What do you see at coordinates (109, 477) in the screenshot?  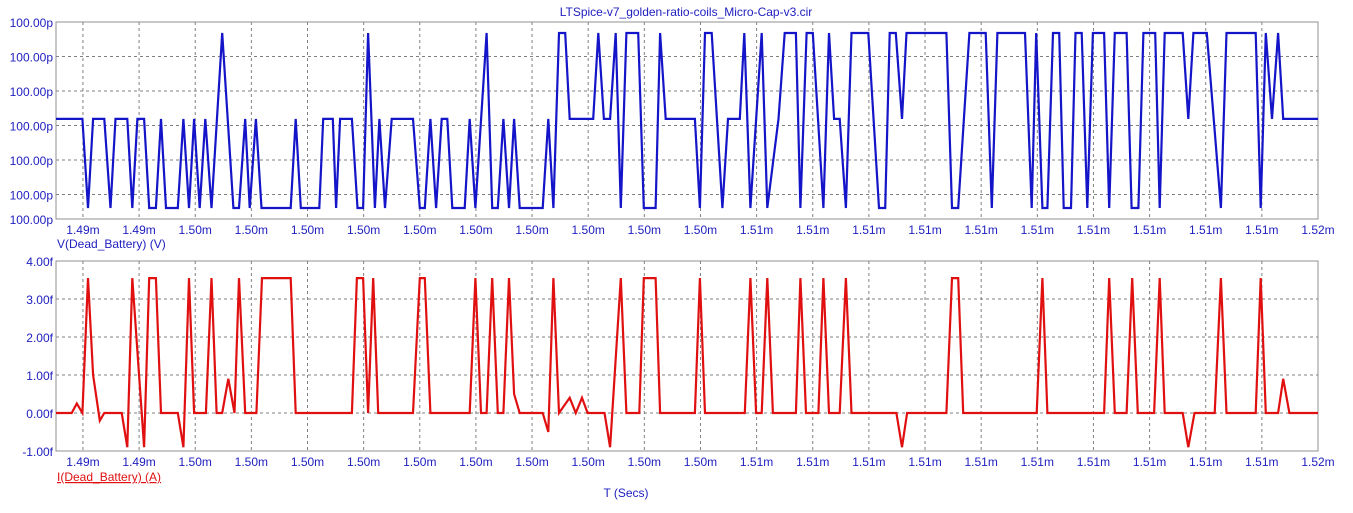 I see `current-trace-label: I(Dead_Battery) (A)` at bounding box center [109, 477].